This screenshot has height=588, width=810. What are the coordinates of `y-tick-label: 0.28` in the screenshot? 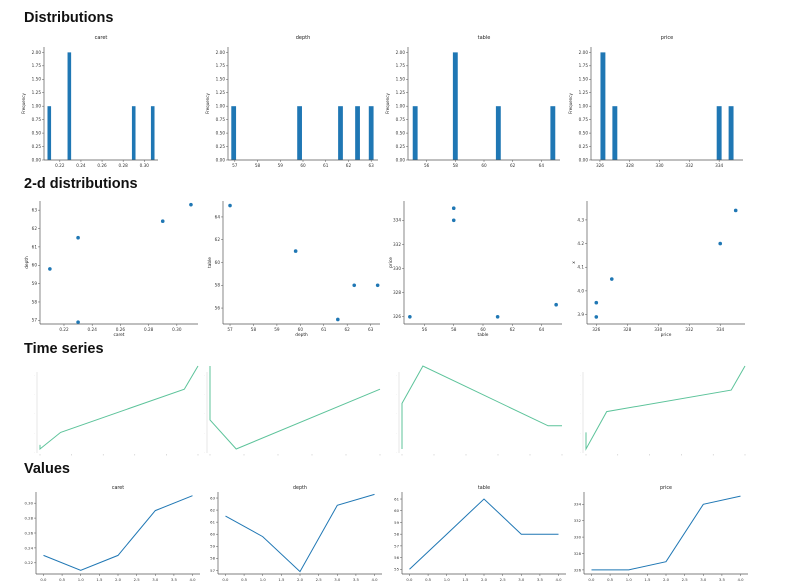 It's located at (29, 517).